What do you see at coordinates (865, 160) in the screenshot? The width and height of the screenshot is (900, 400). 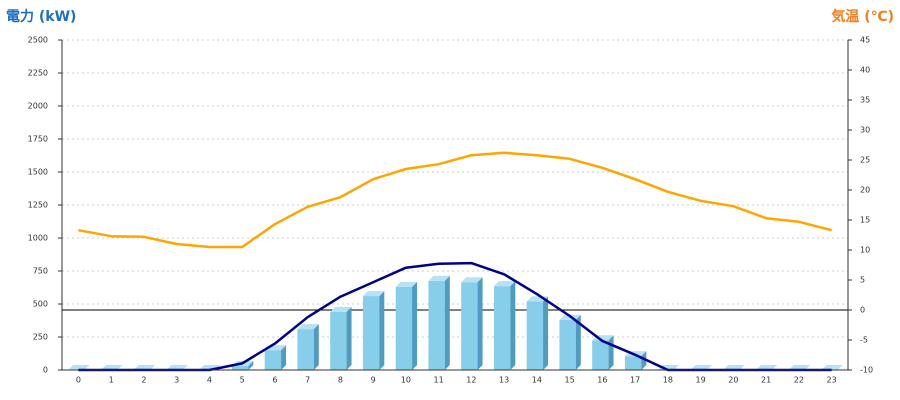 I see `y2-tick-label: 25` at bounding box center [865, 160].